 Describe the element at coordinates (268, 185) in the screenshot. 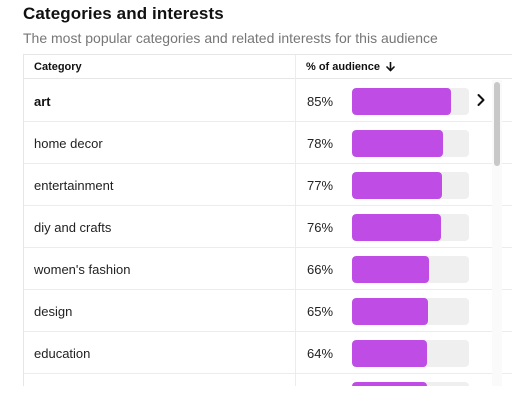

I see `table-row: entertainment 77%` at that location.